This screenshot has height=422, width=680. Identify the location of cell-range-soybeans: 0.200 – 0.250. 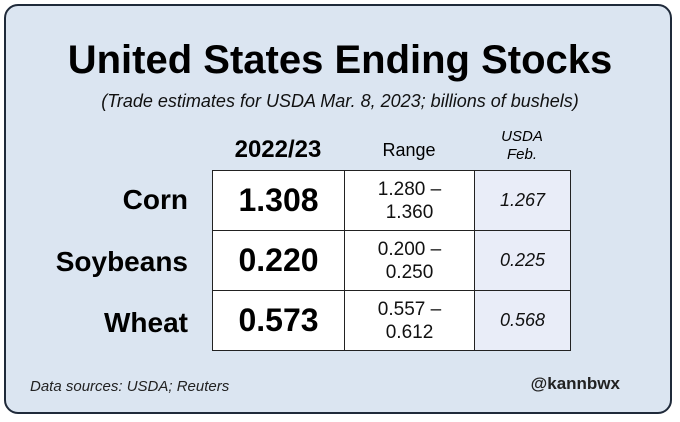
(409, 260).